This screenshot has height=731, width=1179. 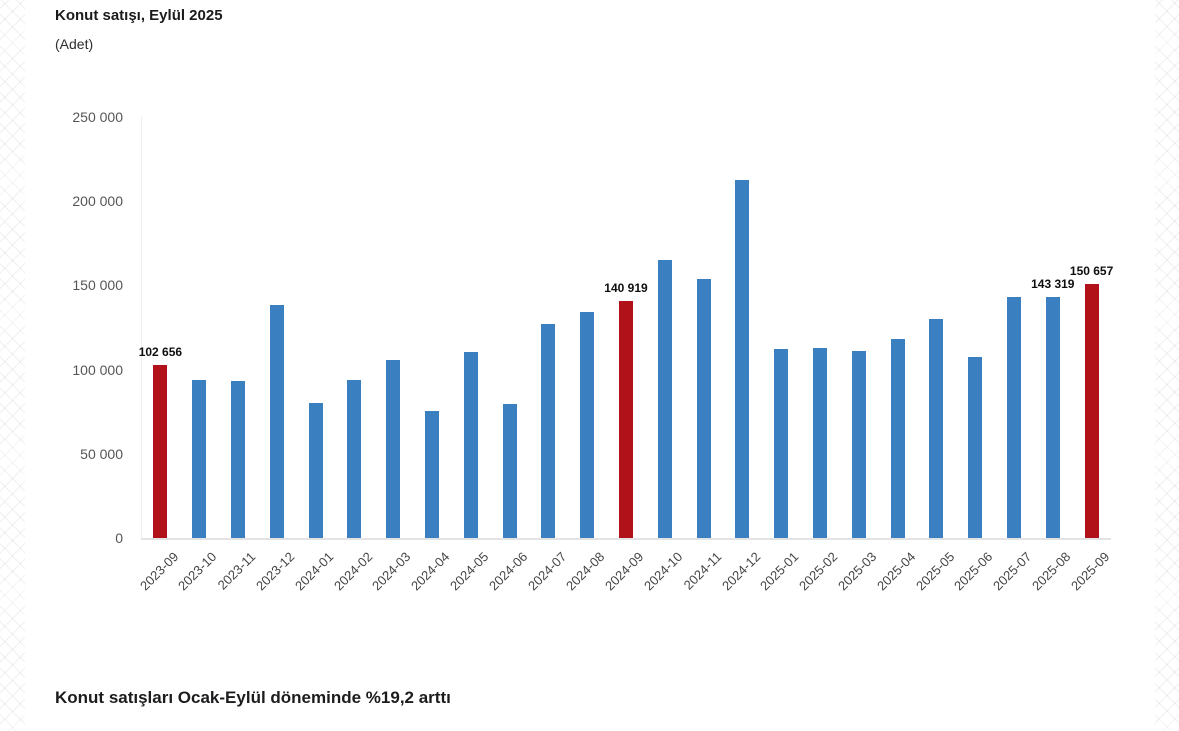 I want to click on x-tick-label-text: 2024-07, so click(x=546, y=571).